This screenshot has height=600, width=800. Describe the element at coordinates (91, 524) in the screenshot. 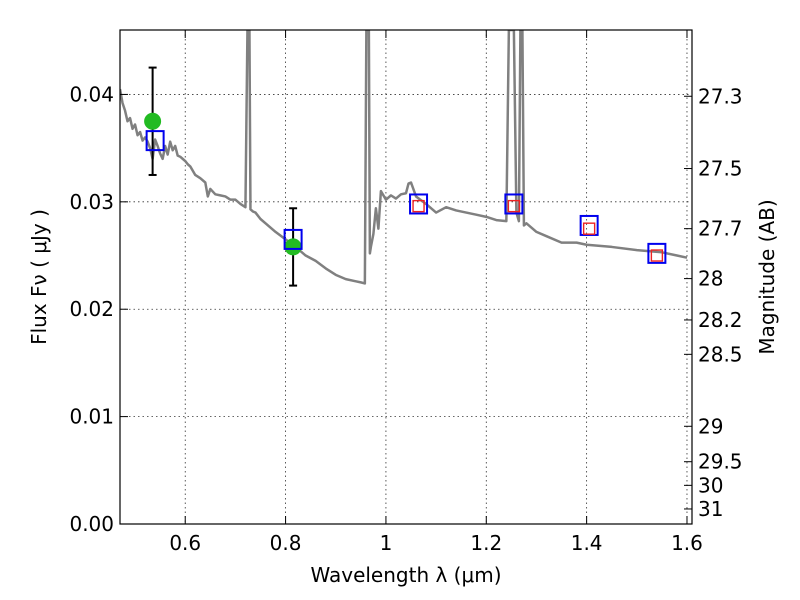

I see `y-tick-label: 0.00` at that location.